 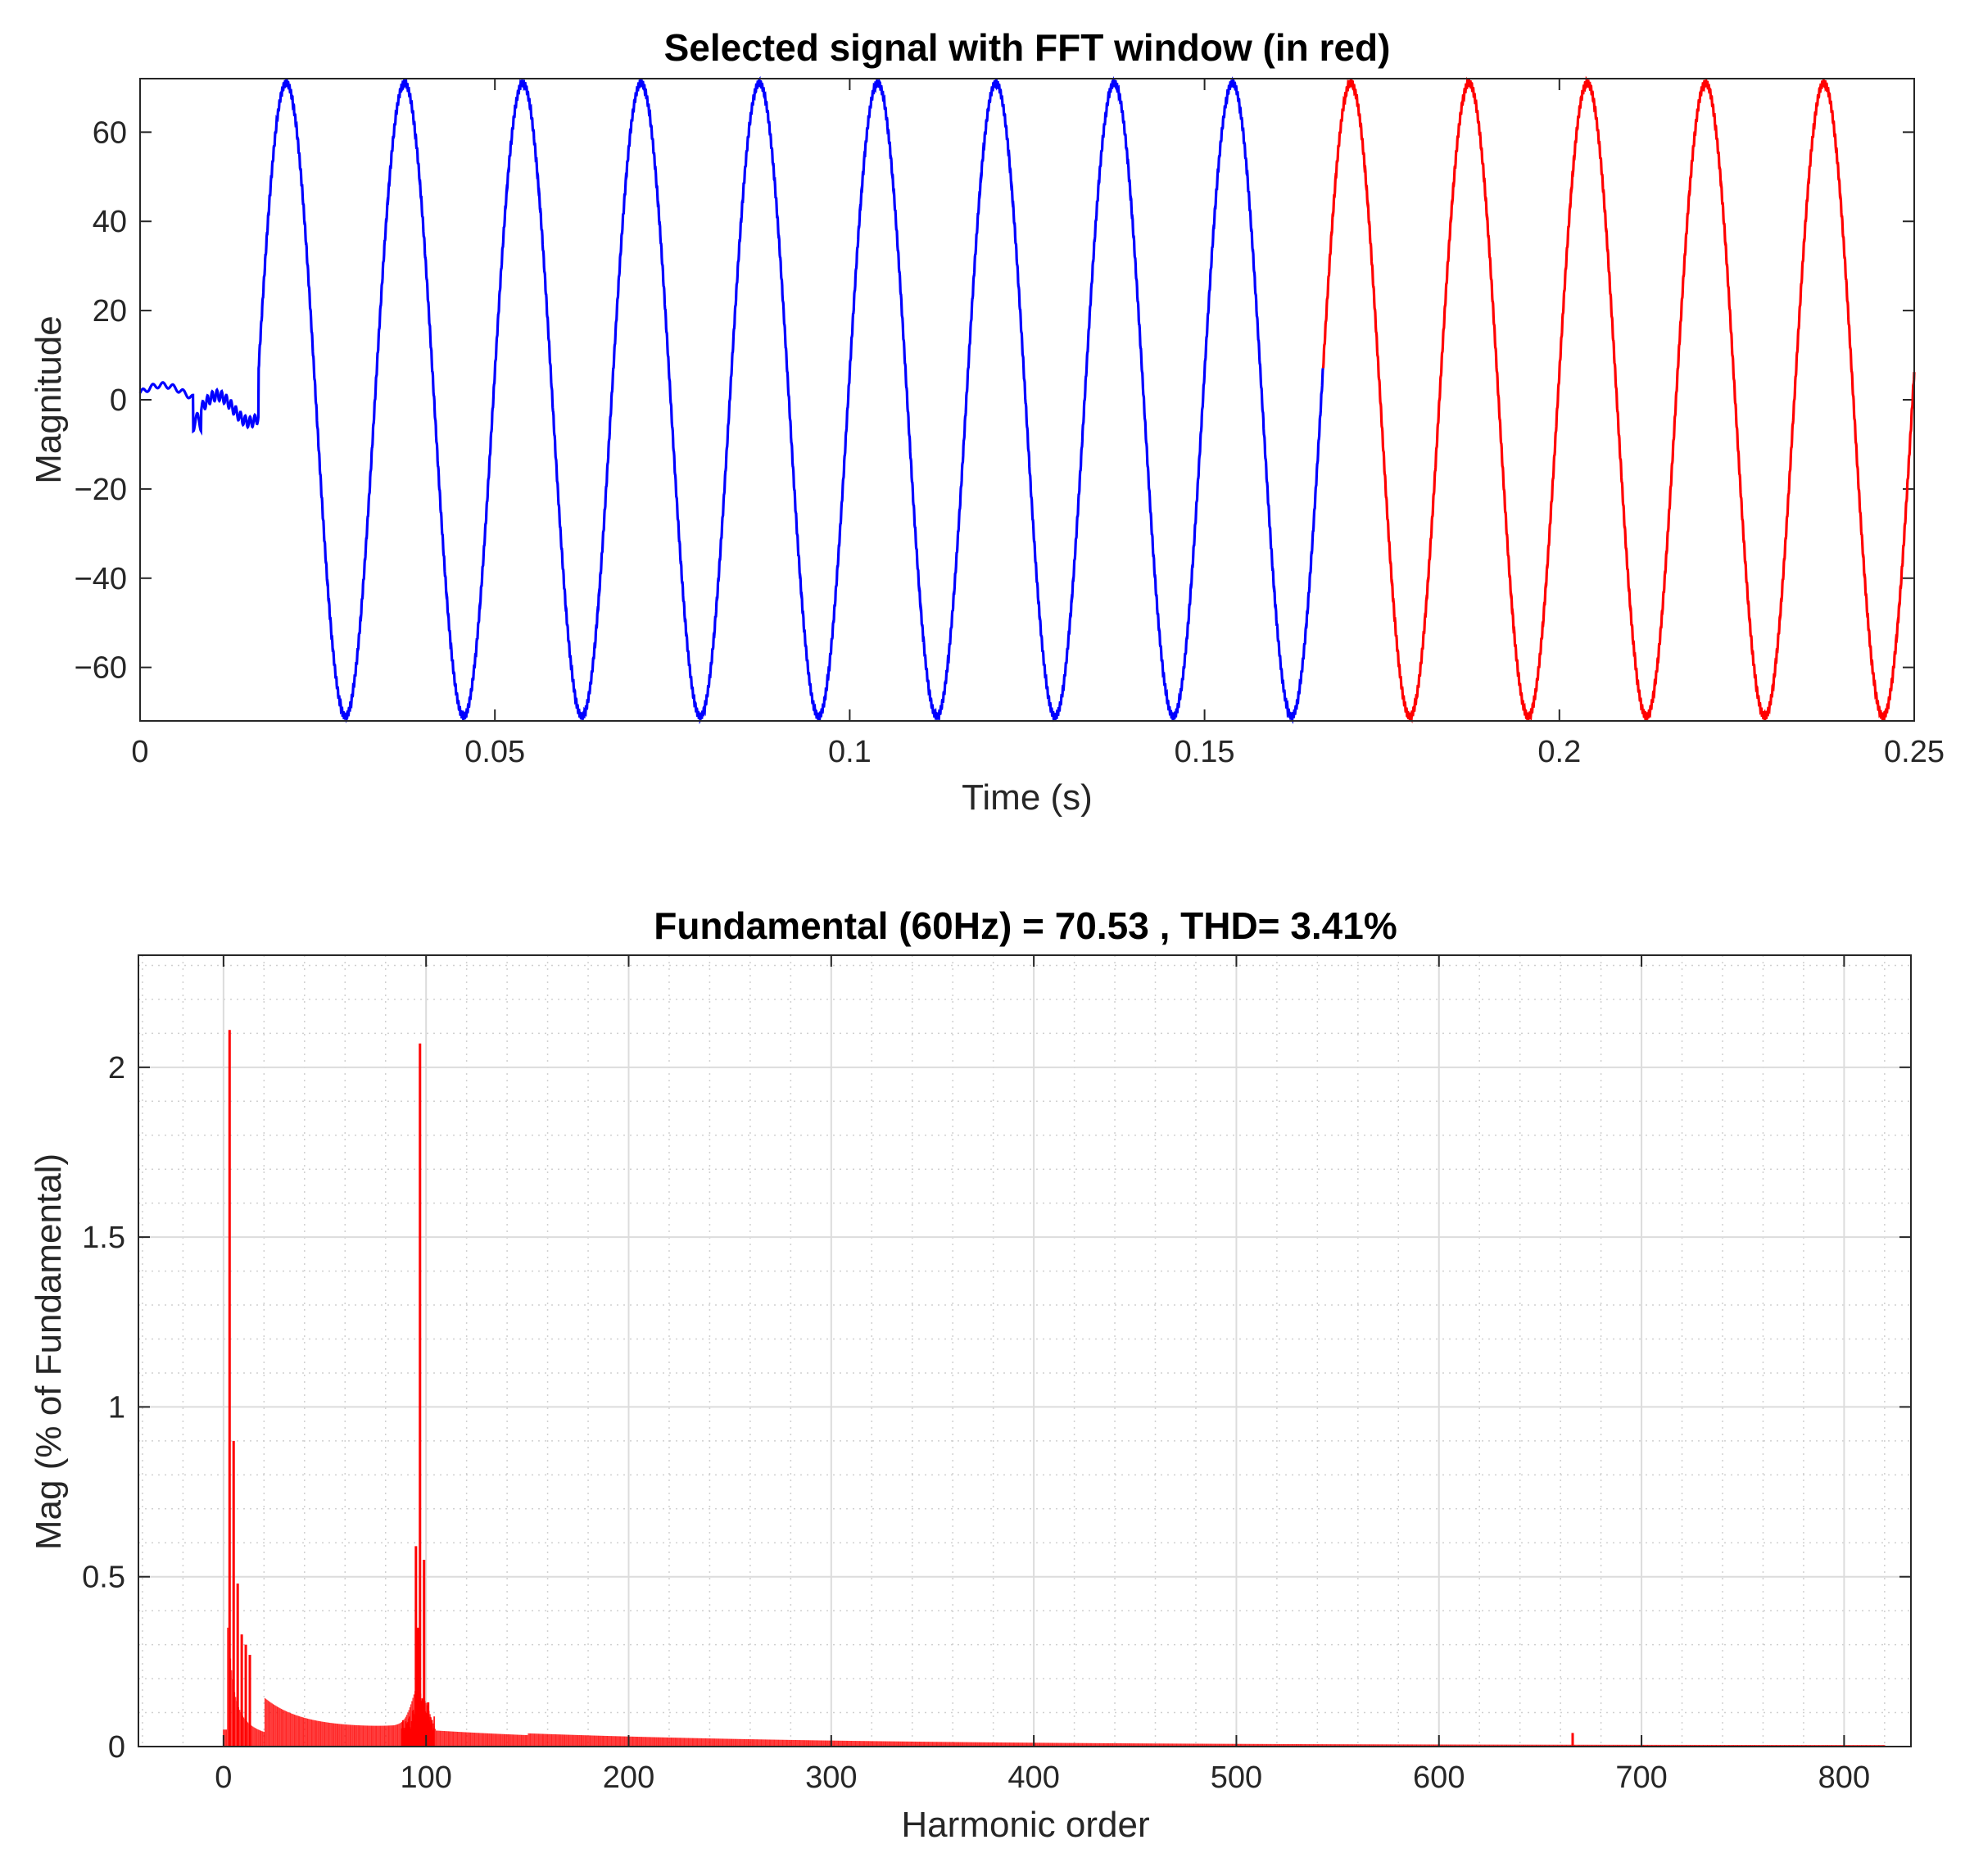 I want to click on y-tick-label: 1, so click(x=117, y=1407).